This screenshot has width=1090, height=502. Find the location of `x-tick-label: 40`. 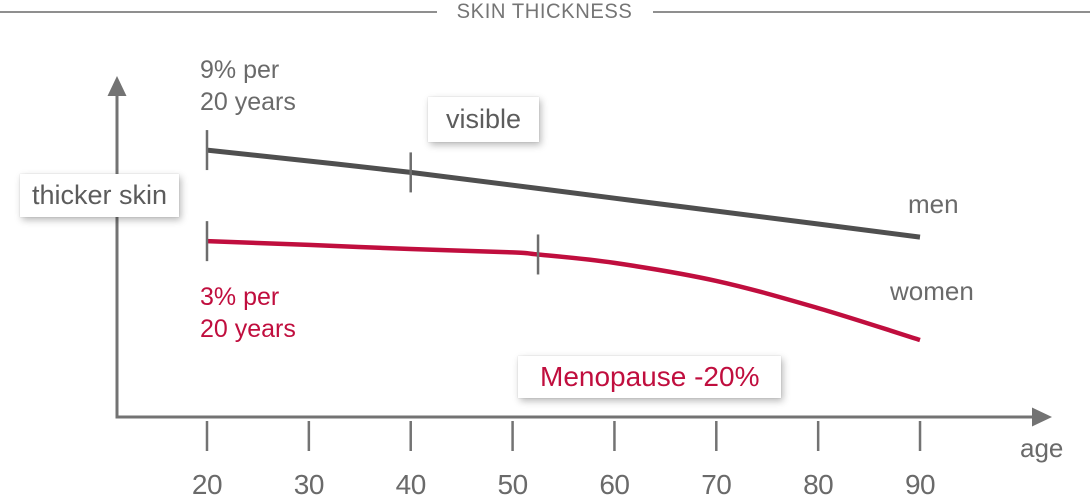

x-tick-label: 40 is located at coordinates (411, 484).